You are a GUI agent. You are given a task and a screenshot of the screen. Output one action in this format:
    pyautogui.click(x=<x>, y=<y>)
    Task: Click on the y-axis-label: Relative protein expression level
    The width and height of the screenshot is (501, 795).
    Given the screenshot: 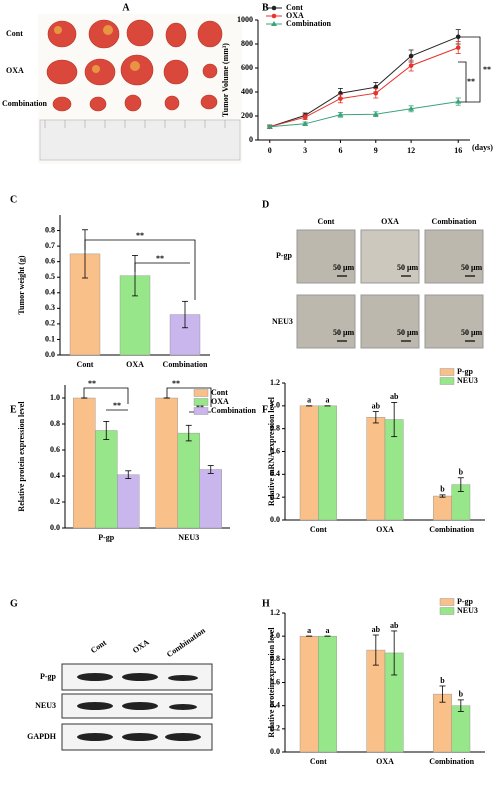 What is the action you would take?
    pyautogui.click(x=21, y=456)
    